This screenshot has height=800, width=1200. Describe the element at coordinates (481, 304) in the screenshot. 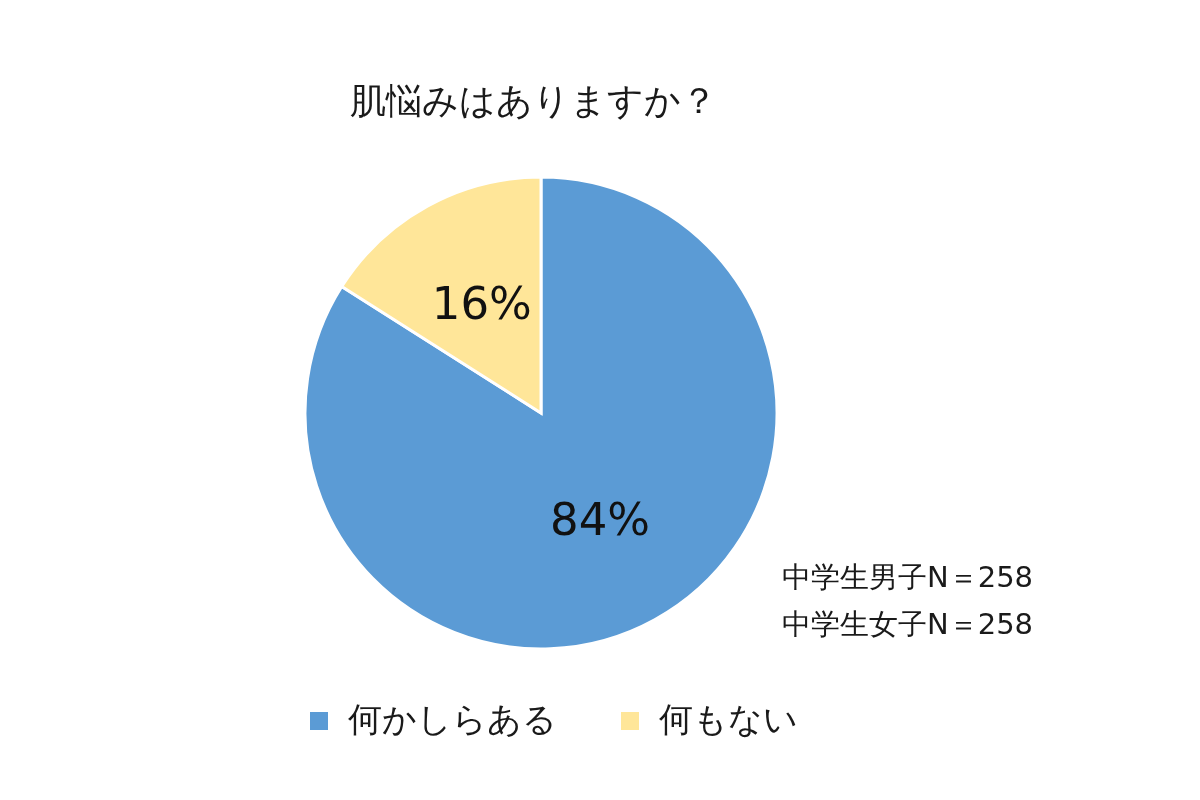

I see `data-label: 16%` at that location.